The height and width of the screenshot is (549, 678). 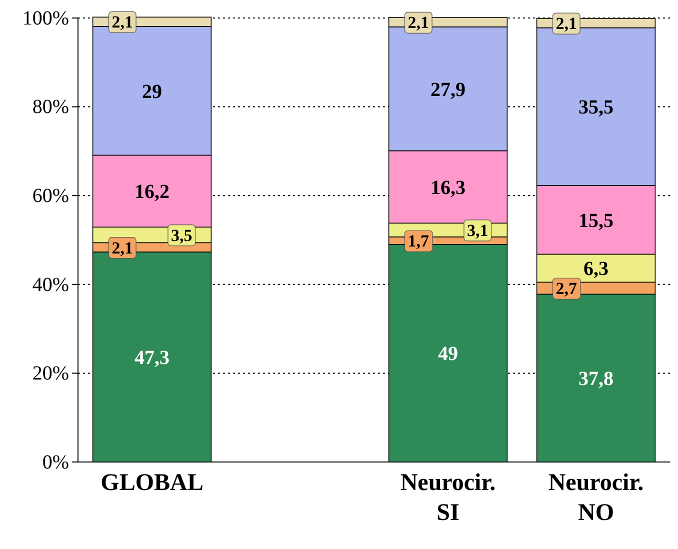 I want to click on data-label: 15,5, so click(x=596, y=221).